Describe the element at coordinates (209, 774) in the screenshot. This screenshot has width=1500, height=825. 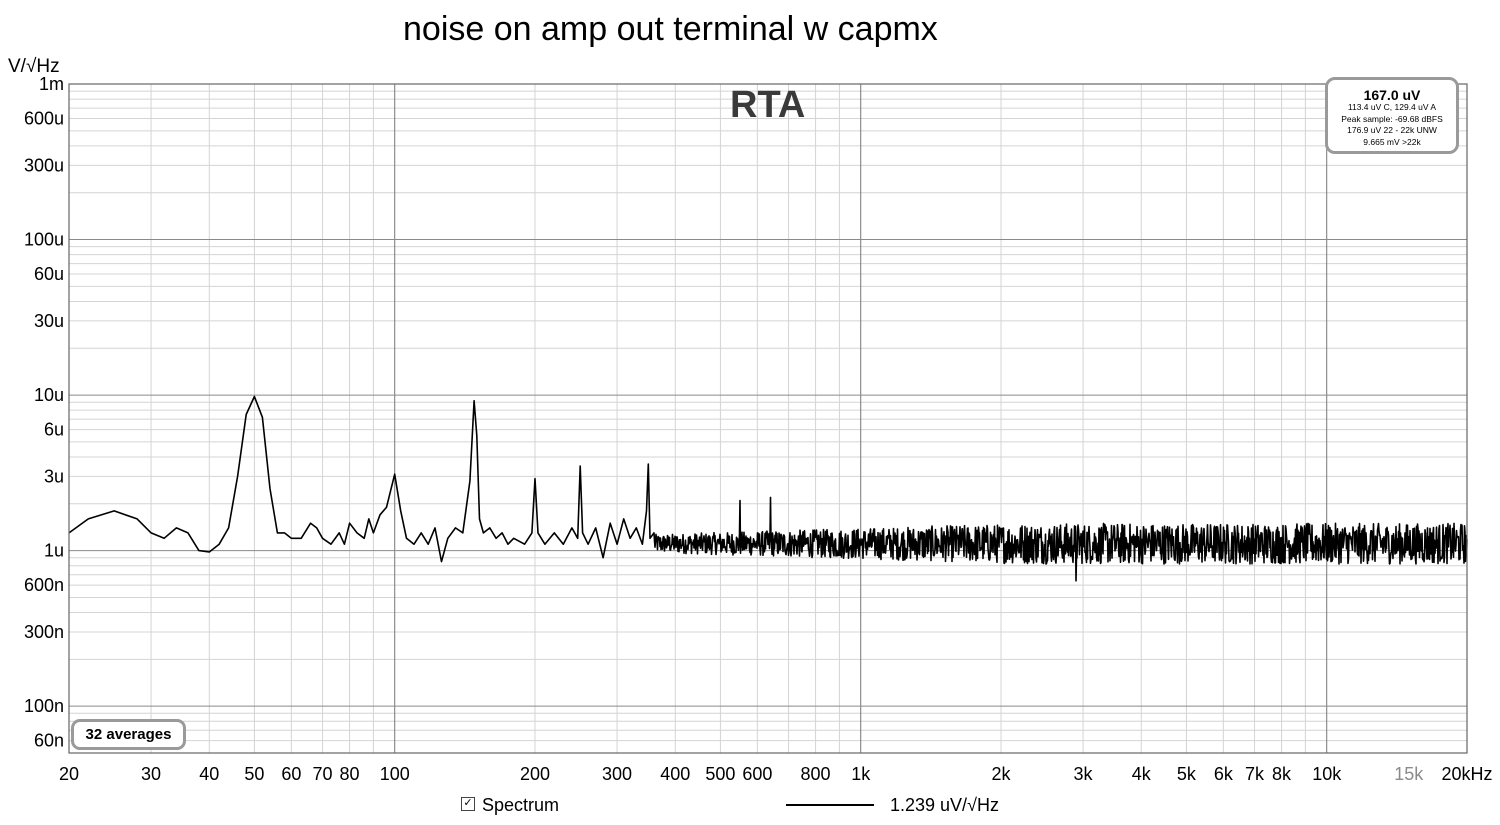
I see `x-tick-label: 40` at that location.